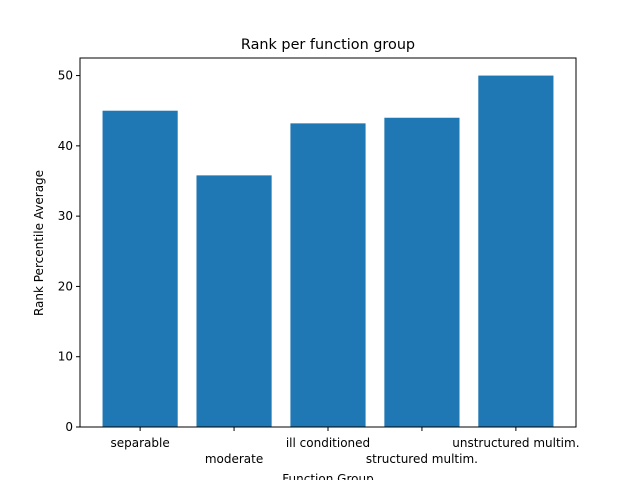 The height and width of the screenshot is (480, 640). What do you see at coordinates (65, 216) in the screenshot?
I see `y-tick-label: 30` at bounding box center [65, 216].